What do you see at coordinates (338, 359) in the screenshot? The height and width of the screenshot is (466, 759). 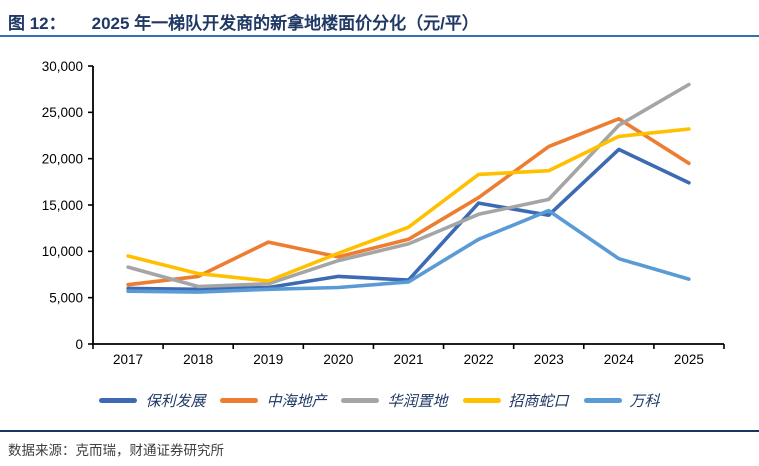 I see `x-axis-tick-label: 2020` at bounding box center [338, 359].